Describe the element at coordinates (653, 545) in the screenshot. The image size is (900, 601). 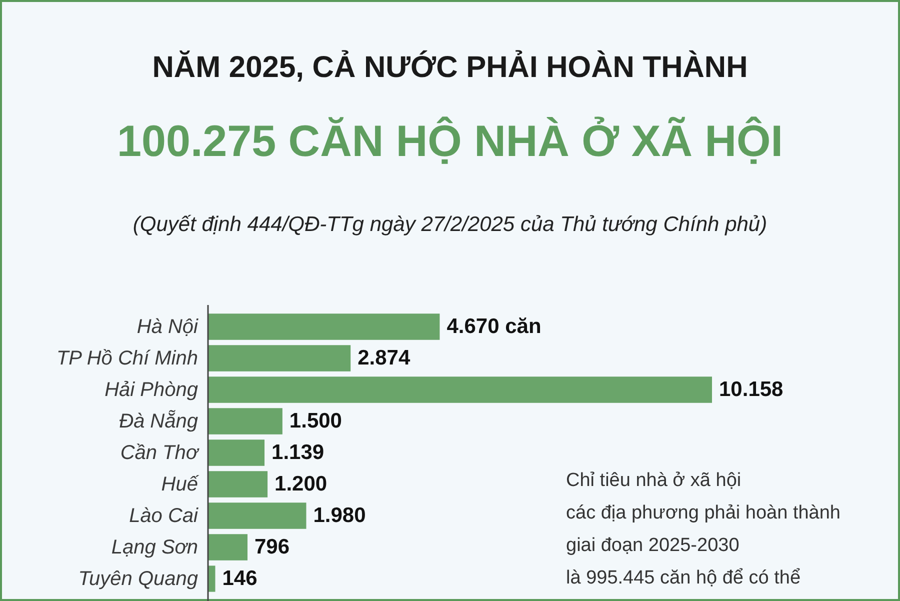
I see `annotation: giai đoạn 2025-2030` at that location.